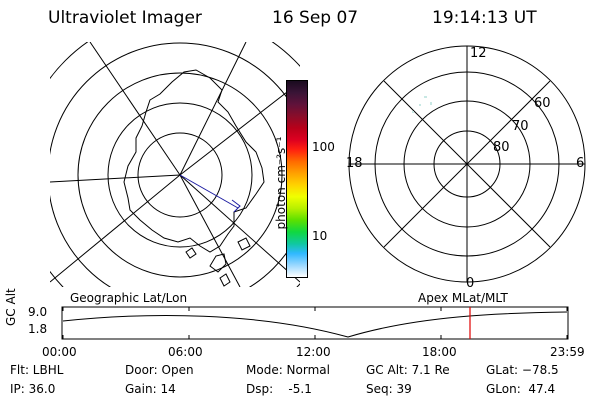 This screenshot has width=600, height=400. Describe the element at coordinates (542, 103) in the screenshot. I see `polar-lat-label-60: 60` at that location.